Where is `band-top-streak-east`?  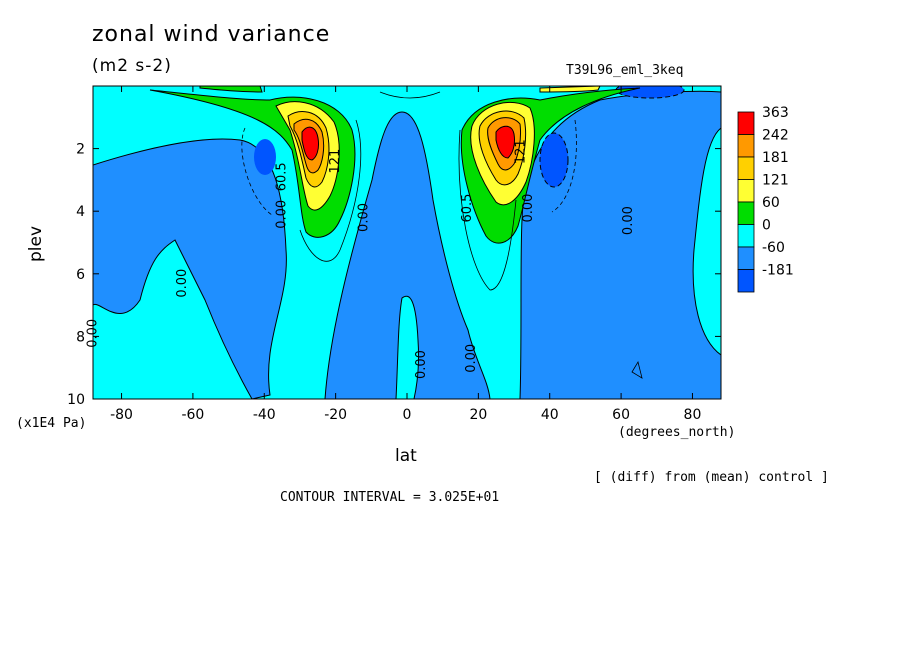 band-top-streak-east is located at coordinates (570, 89).